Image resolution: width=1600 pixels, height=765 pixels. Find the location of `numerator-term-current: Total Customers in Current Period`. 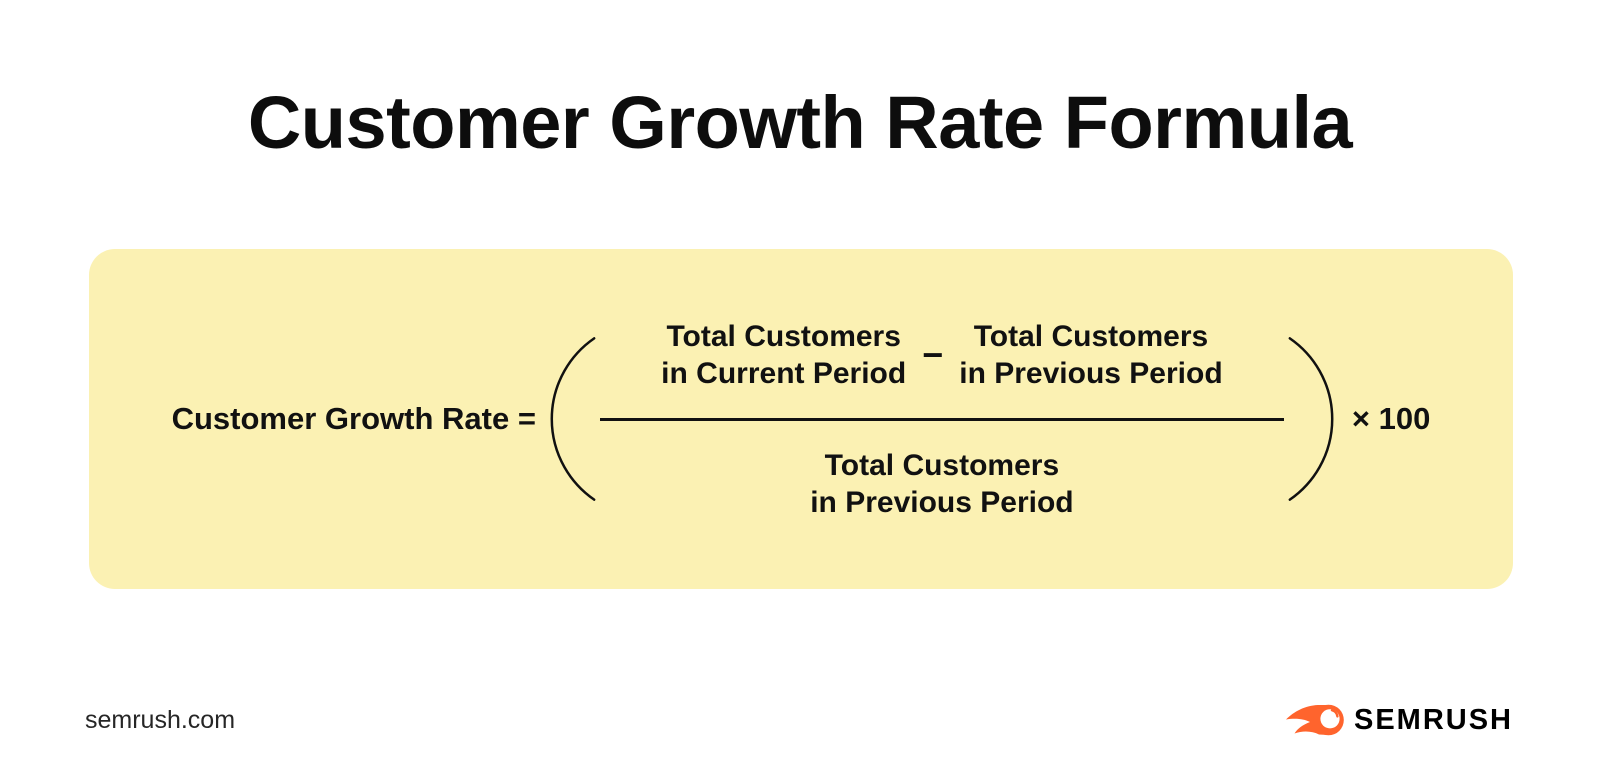

numerator-term-current: Total Customers in Current Period is located at coordinates (783, 355).